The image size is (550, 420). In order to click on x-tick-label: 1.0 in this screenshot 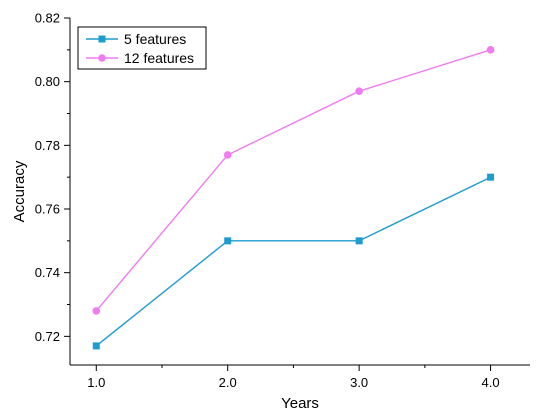, I will do `click(96, 382)`.